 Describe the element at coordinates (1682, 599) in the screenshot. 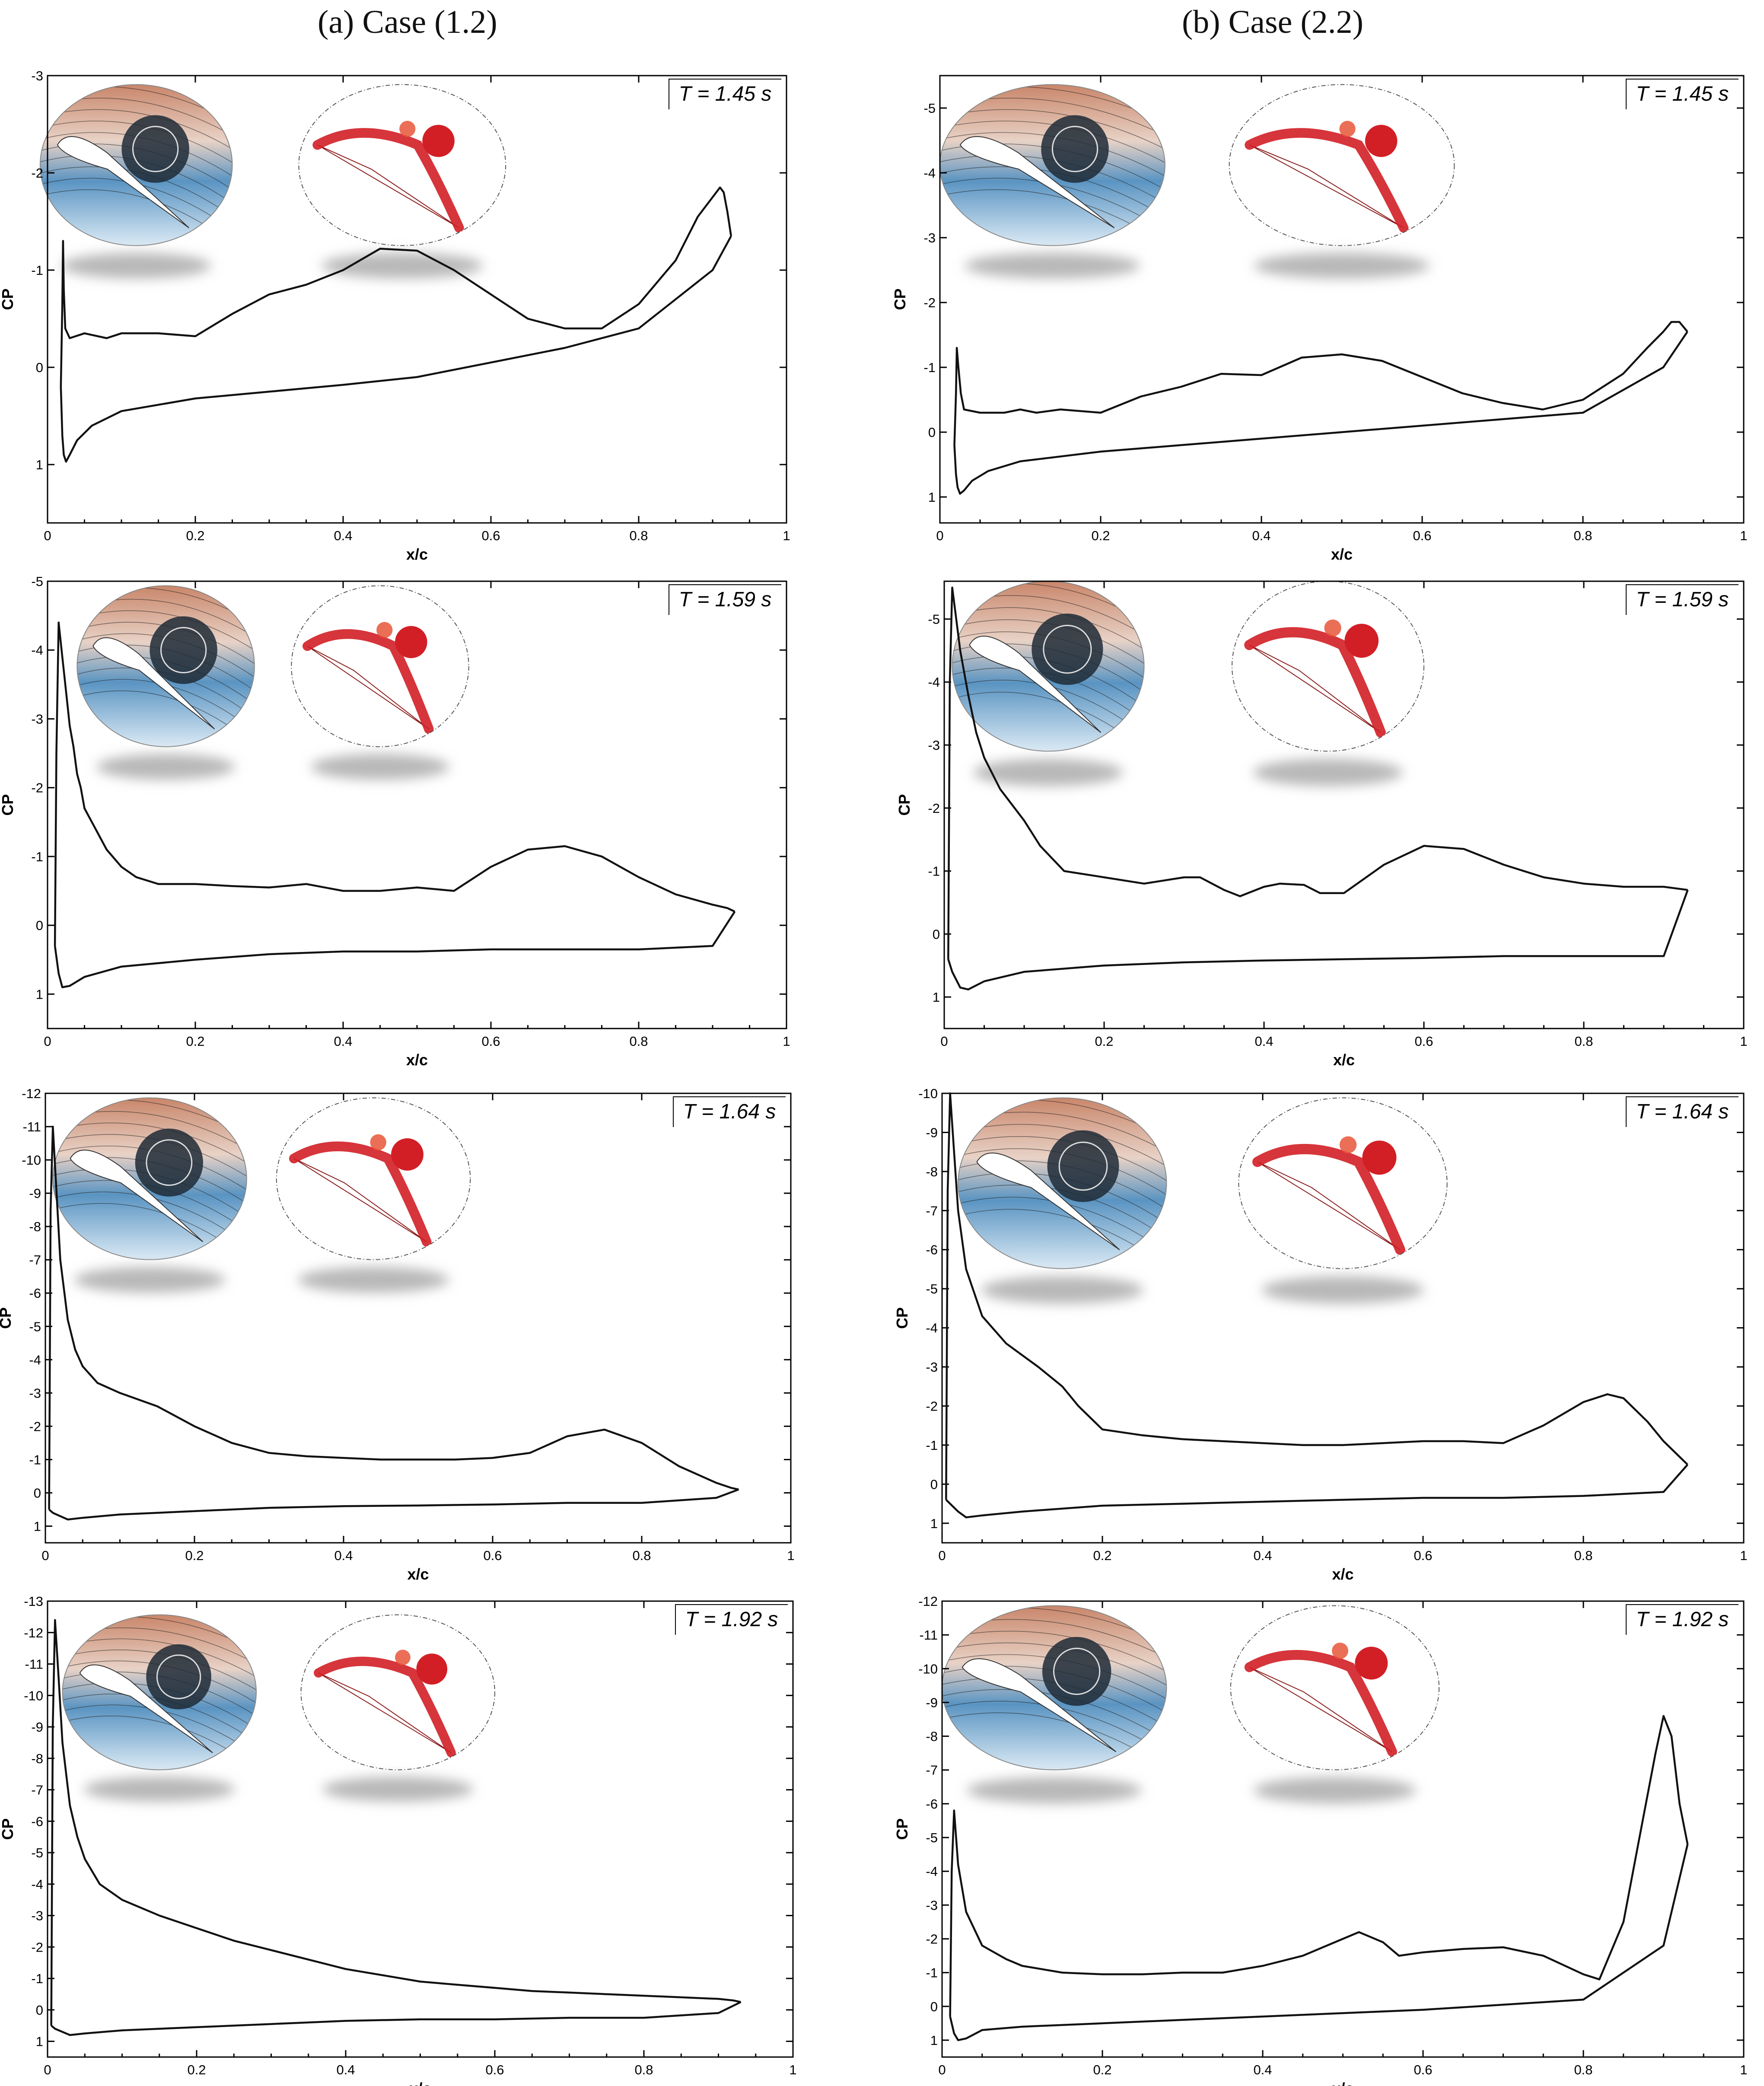

I see `time-label: T = 1.59 s` at that location.